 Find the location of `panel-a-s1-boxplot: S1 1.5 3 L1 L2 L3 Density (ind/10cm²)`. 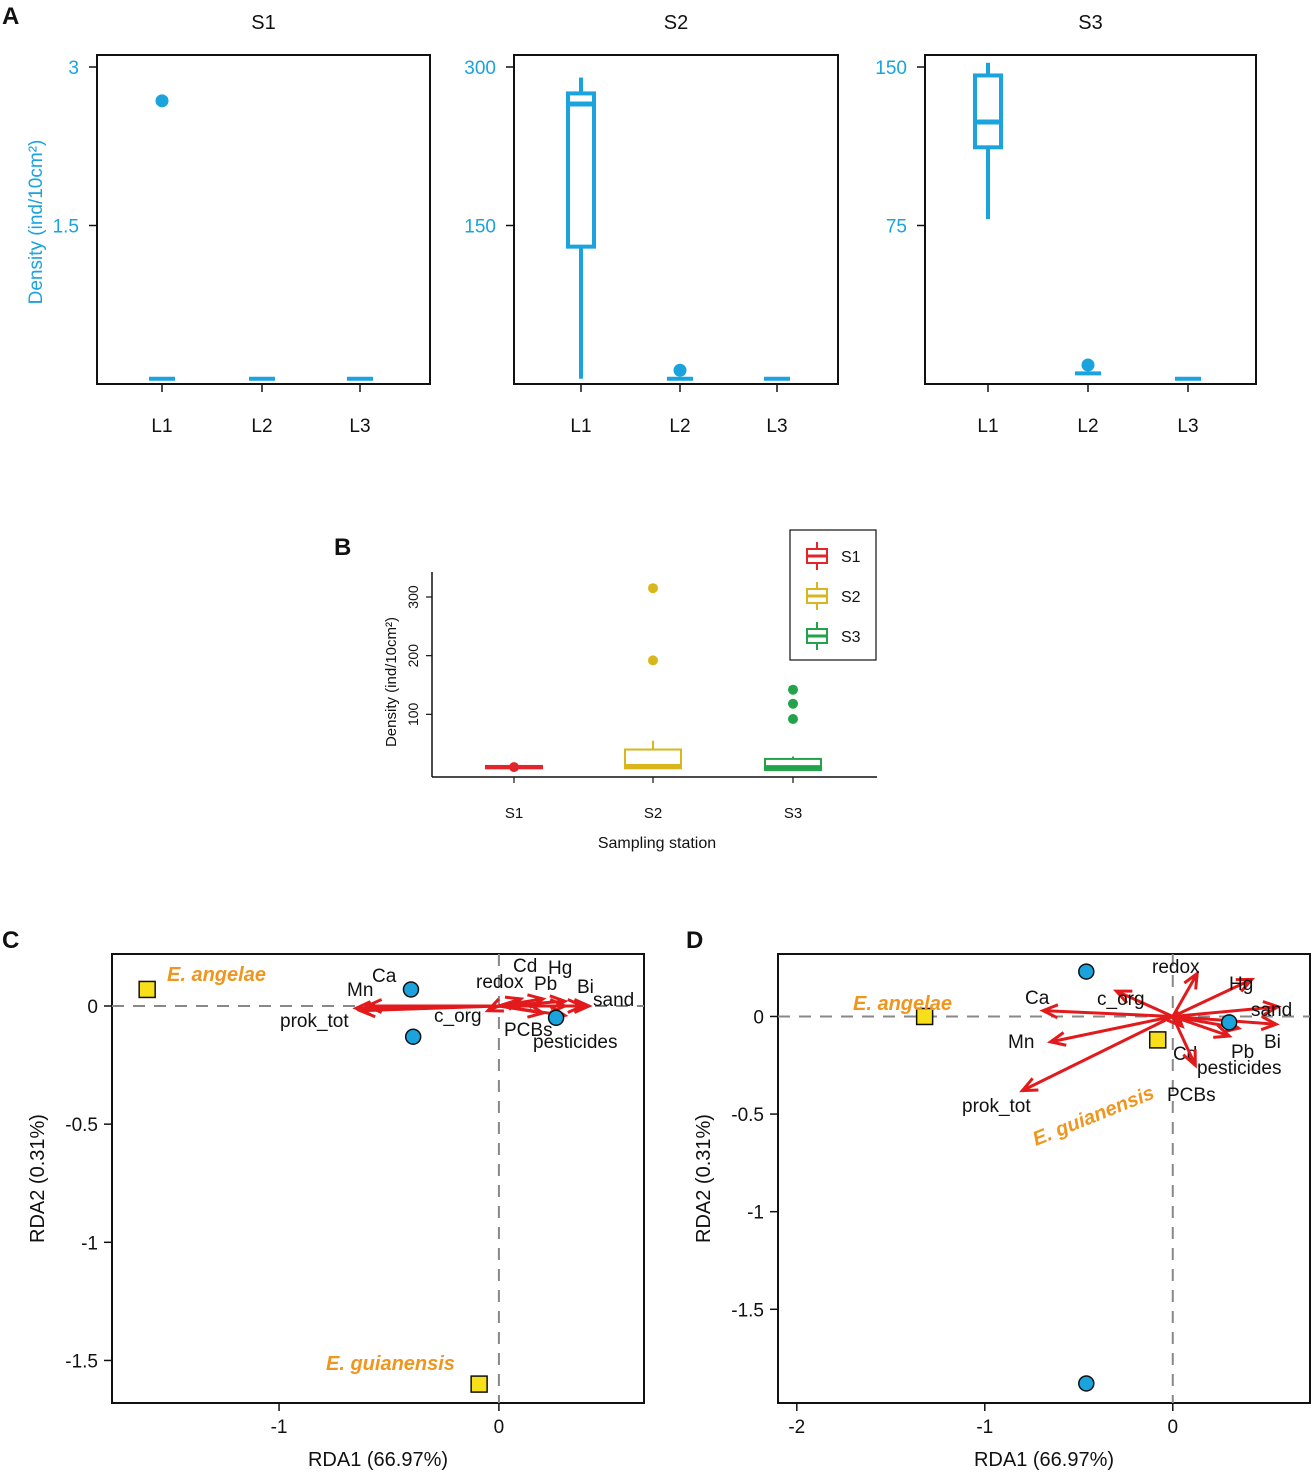

panel-a-s1-boxplot: S1 1.5 3 L1 L2 L3 Density (ind/10cm²) is located at coordinates (228, 224).